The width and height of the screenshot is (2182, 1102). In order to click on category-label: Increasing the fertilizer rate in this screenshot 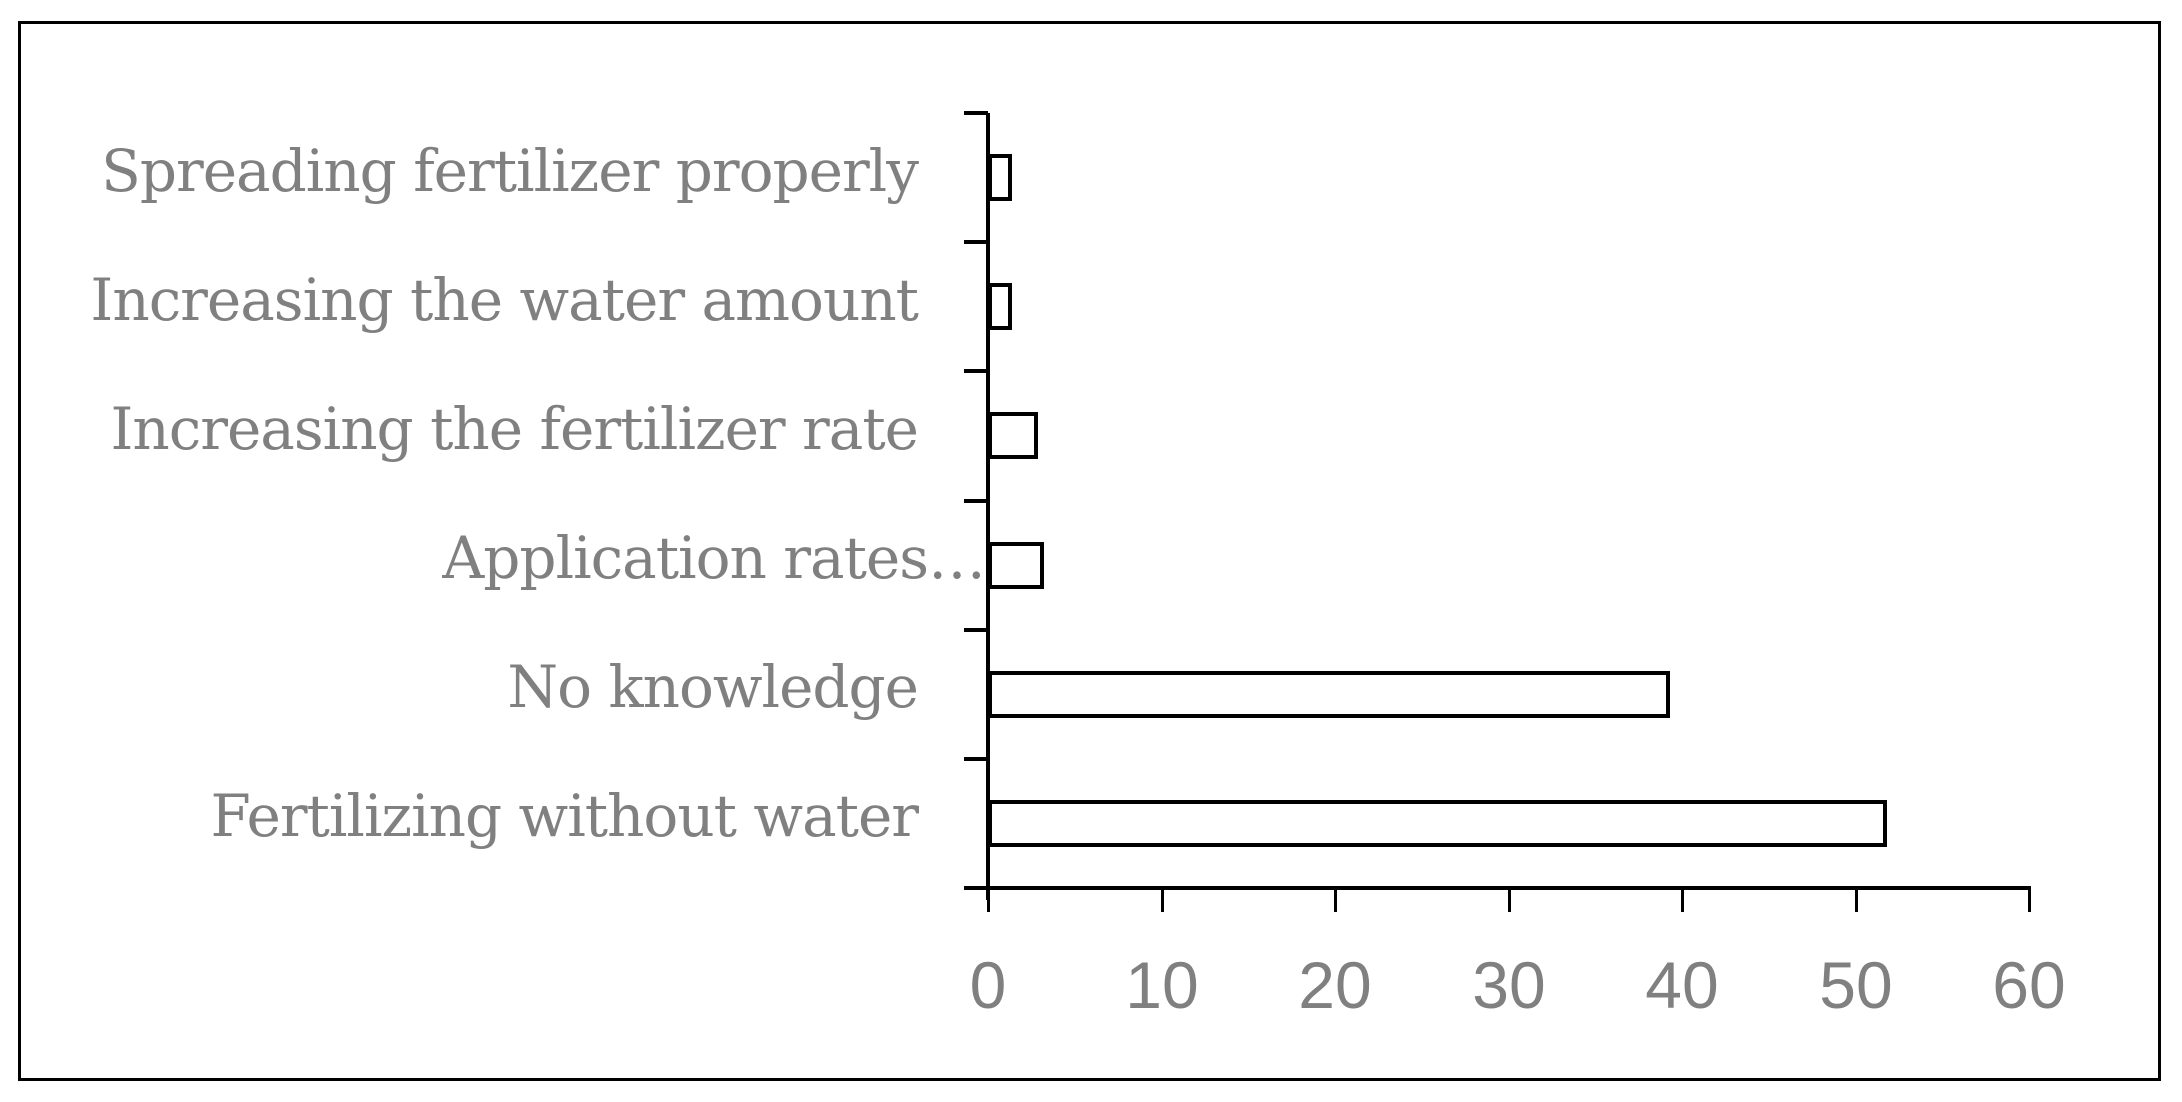, I will do `click(514, 429)`.